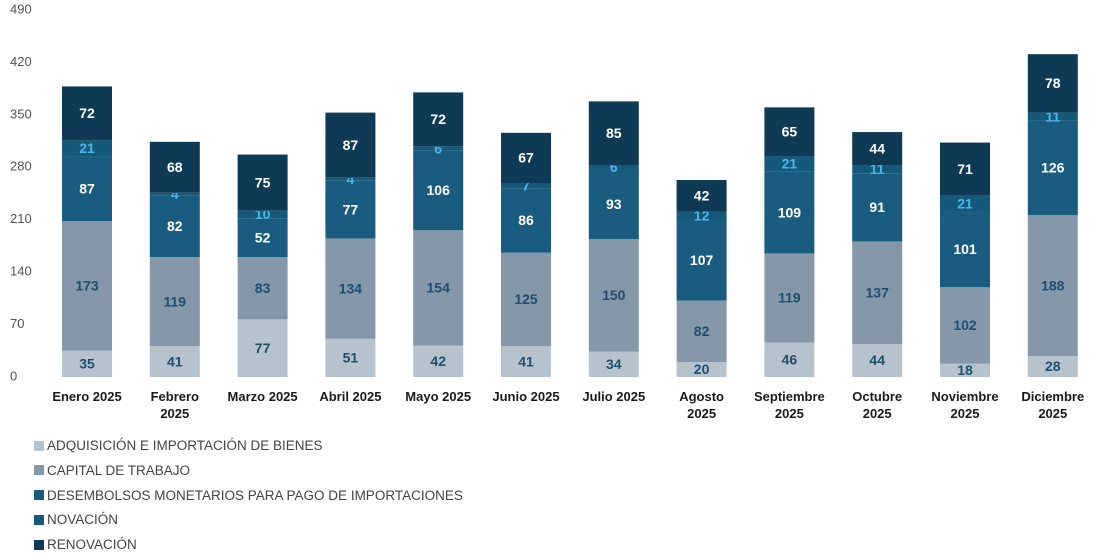 The width and height of the screenshot is (1093, 556). What do you see at coordinates (614, 396) in the screenshot?
I see `x-tick-label: Julio 2025` at bounding box center [614, 396].